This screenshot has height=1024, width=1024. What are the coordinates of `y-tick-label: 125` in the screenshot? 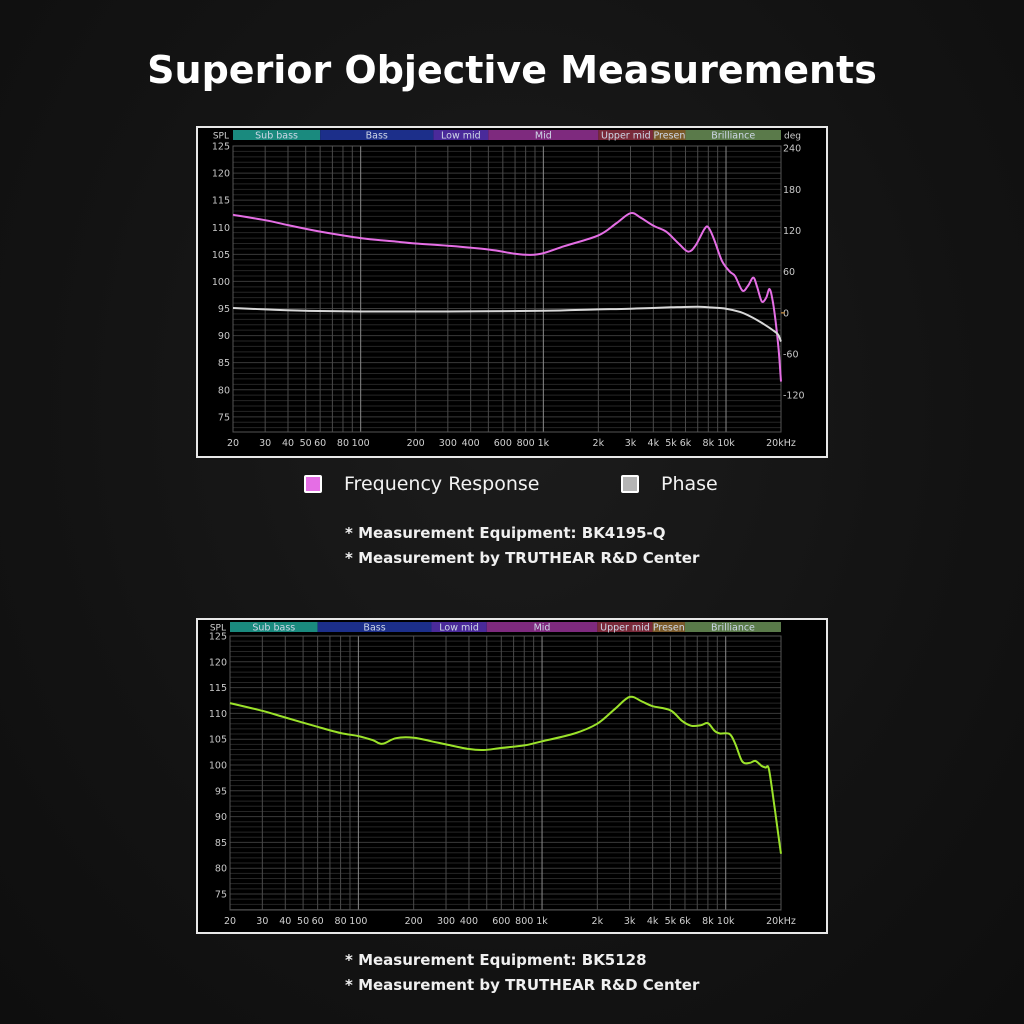 It's located at (221, 147).